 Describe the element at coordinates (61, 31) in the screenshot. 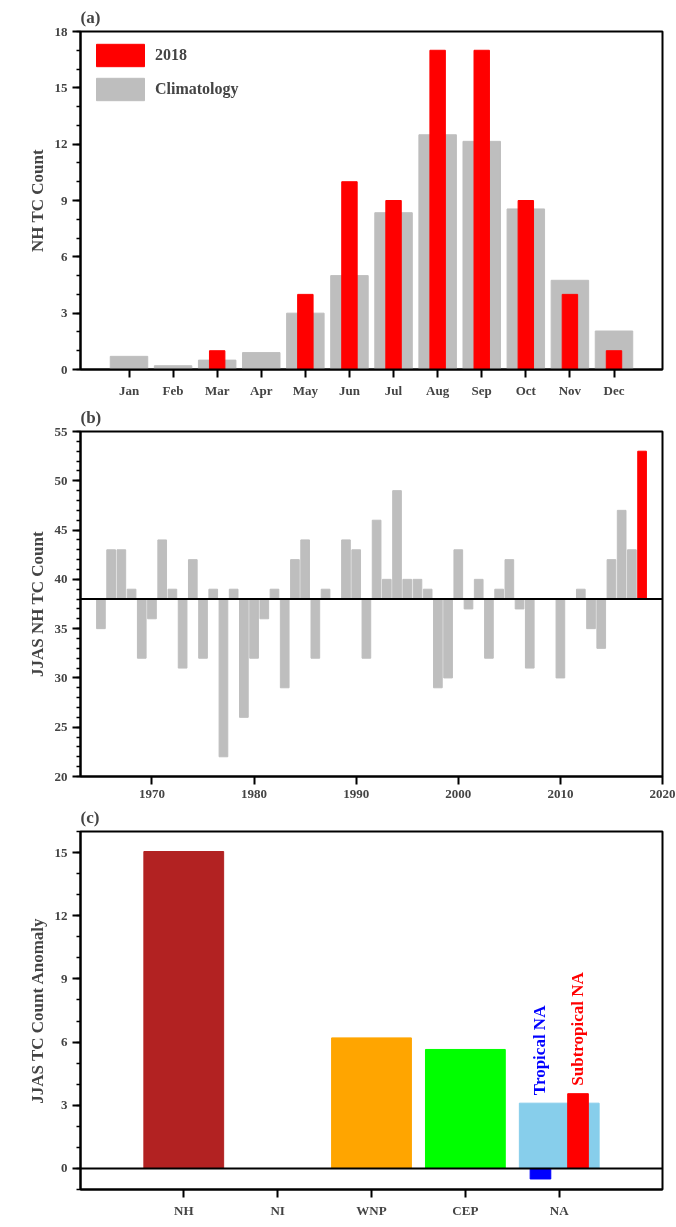

I see `y-tick-label: 18` at that location.